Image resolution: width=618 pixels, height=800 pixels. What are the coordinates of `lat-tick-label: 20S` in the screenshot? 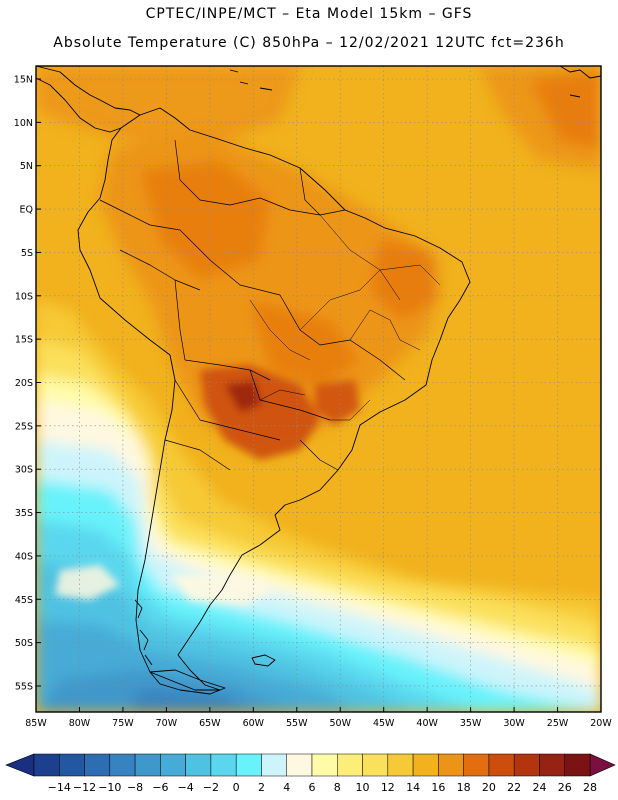 It's located at (24, 383).